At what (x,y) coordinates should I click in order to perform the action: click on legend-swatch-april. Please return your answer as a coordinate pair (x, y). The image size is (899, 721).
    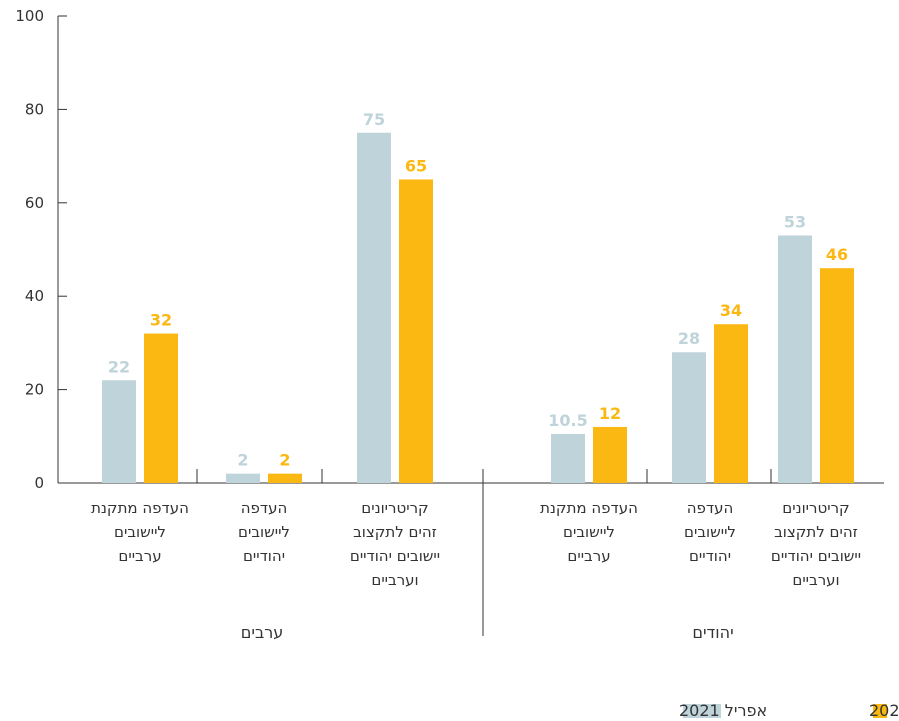
    Looking at the image, I should click on (702, 711).